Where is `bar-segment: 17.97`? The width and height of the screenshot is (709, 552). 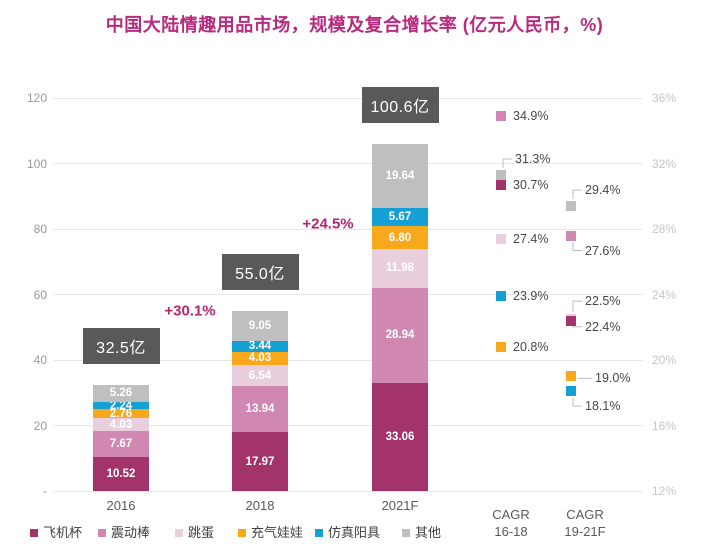 bar-segment: 17.97 is located at coordinates (260, 461).